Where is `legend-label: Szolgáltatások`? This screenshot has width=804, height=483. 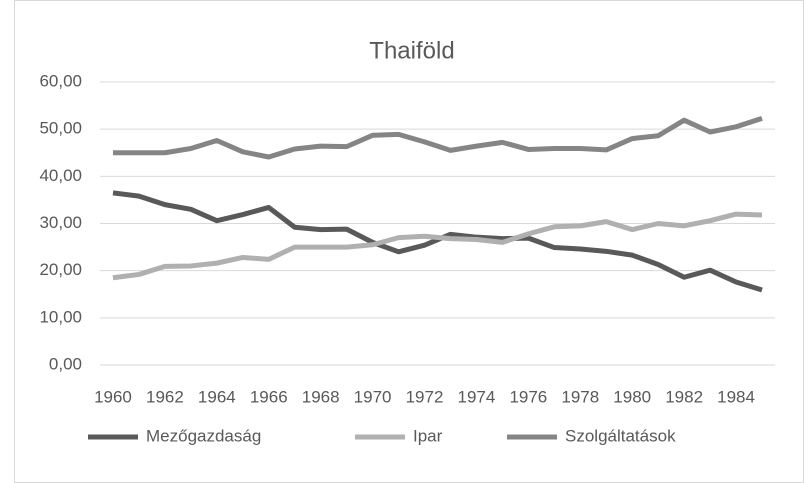
legend-label: Szolgáltatások is located at coordinates (620, 435).